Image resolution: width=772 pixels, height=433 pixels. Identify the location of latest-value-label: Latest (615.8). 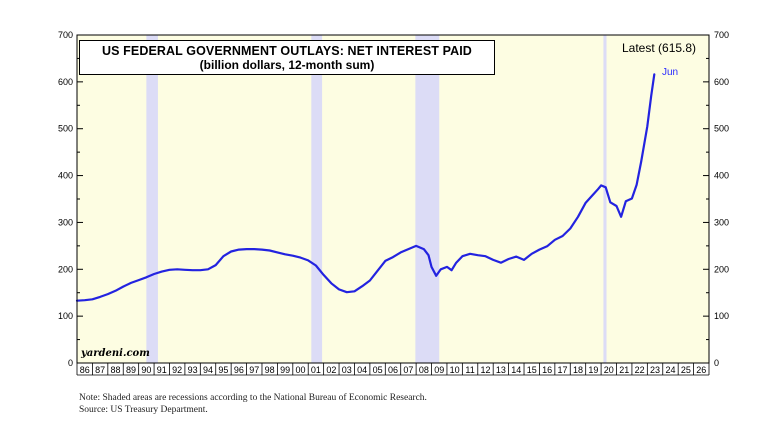
(659, 48).